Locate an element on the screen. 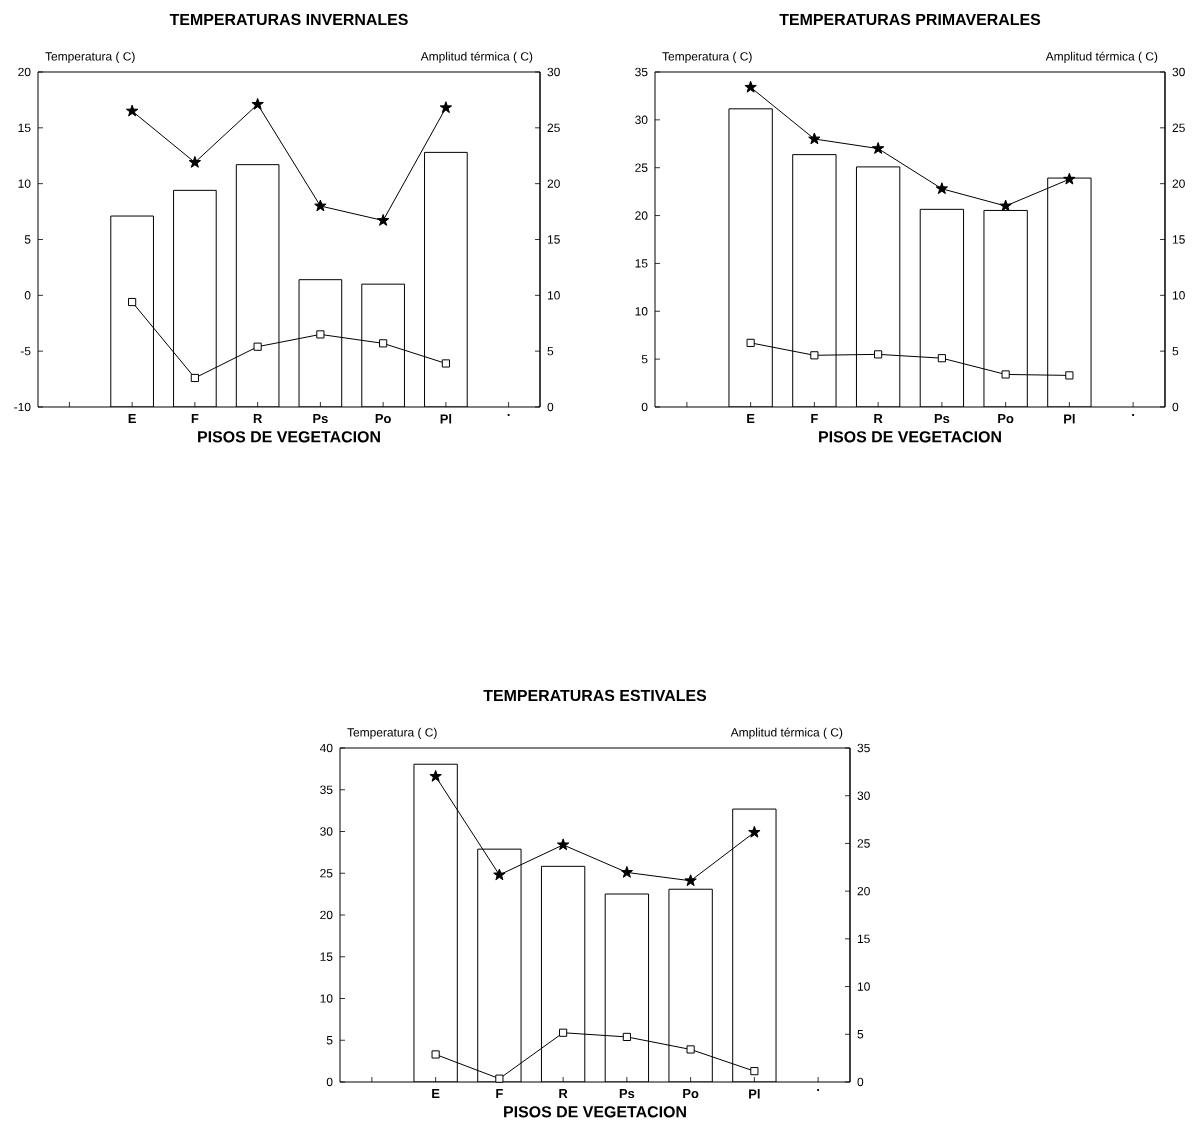 The width and height of the screenshot is (1197, 1132). y-tick-label: -5 is located at coordinates (25, 351).